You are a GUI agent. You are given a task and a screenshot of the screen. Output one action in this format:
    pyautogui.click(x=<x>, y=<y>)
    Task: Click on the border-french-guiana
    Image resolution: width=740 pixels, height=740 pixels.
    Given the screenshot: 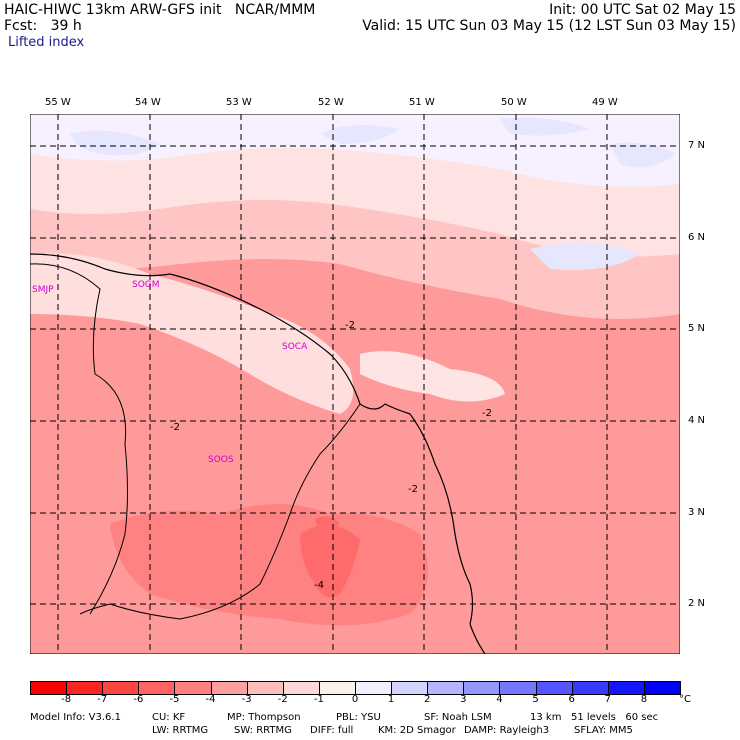 What is the action you would take?
    pyautogui.click(x=270, y=511)
    